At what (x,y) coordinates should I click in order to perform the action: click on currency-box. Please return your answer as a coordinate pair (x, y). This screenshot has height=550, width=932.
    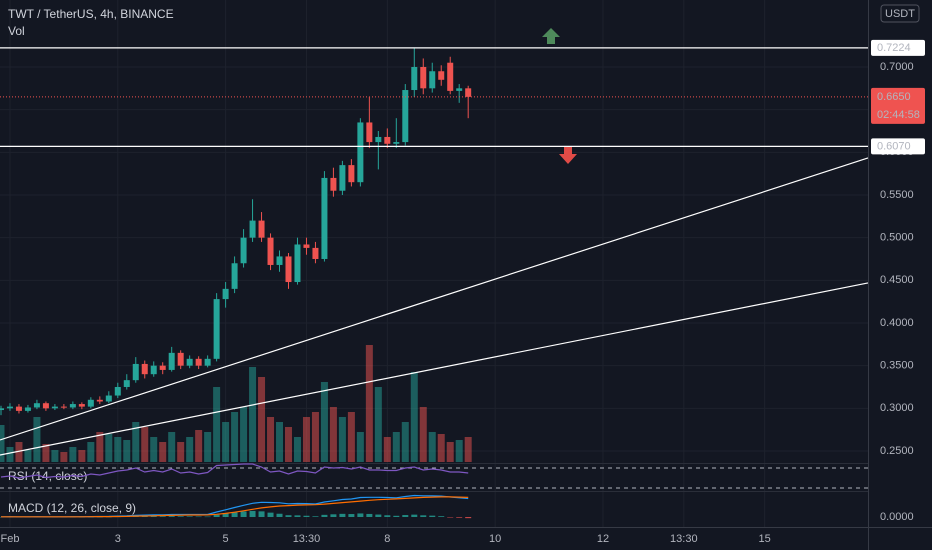
    Looking at the image, I should click on (900, 13).